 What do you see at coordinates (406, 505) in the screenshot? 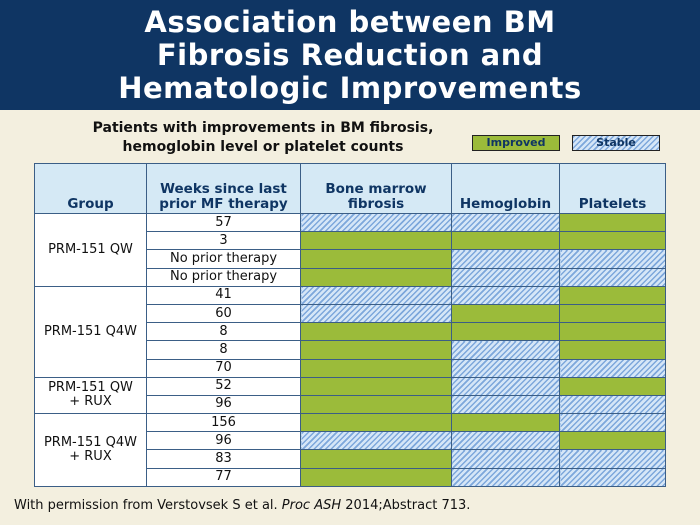
I see `footer-suffix: 2014;Abstract 713.` at bounding box center [406, 505].